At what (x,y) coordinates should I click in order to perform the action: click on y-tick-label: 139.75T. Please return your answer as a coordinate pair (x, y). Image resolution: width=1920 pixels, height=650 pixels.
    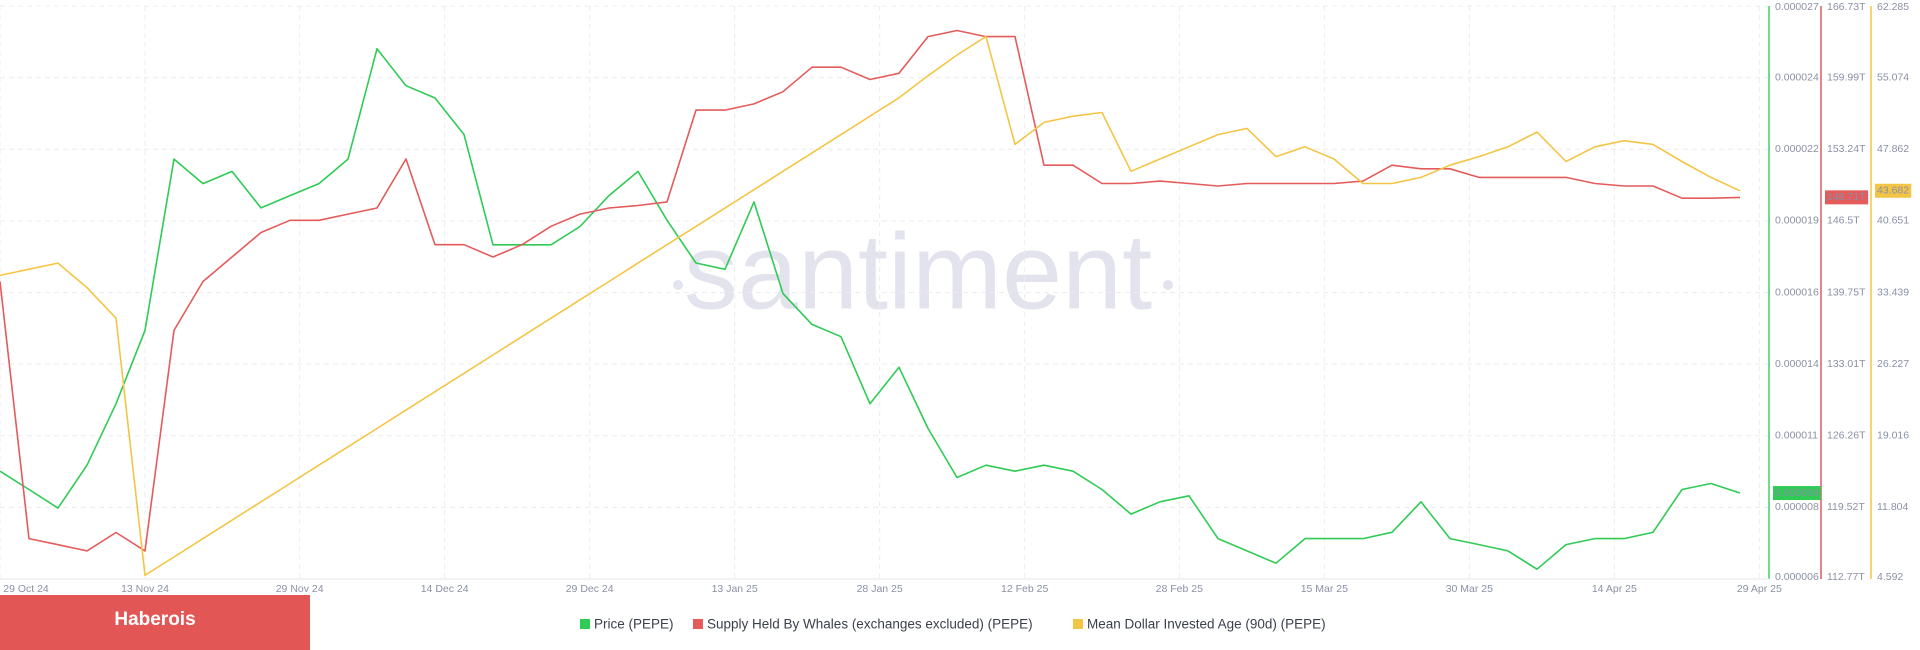
    Looking at the image, I should click on (1846, 292).